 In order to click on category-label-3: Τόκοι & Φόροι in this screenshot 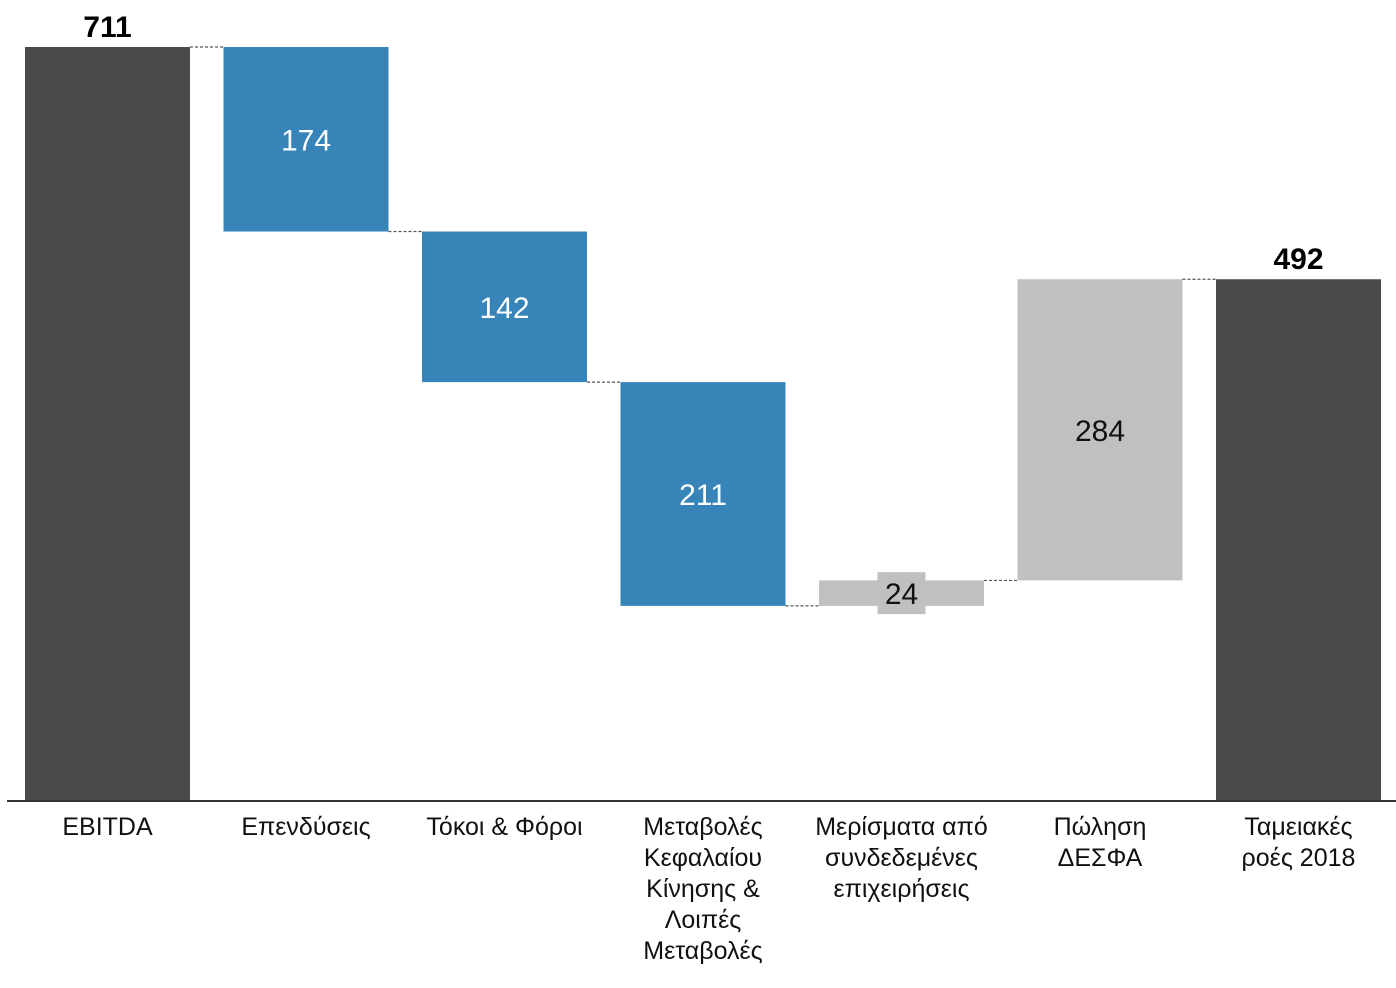, I will do `click(504, 827)`.